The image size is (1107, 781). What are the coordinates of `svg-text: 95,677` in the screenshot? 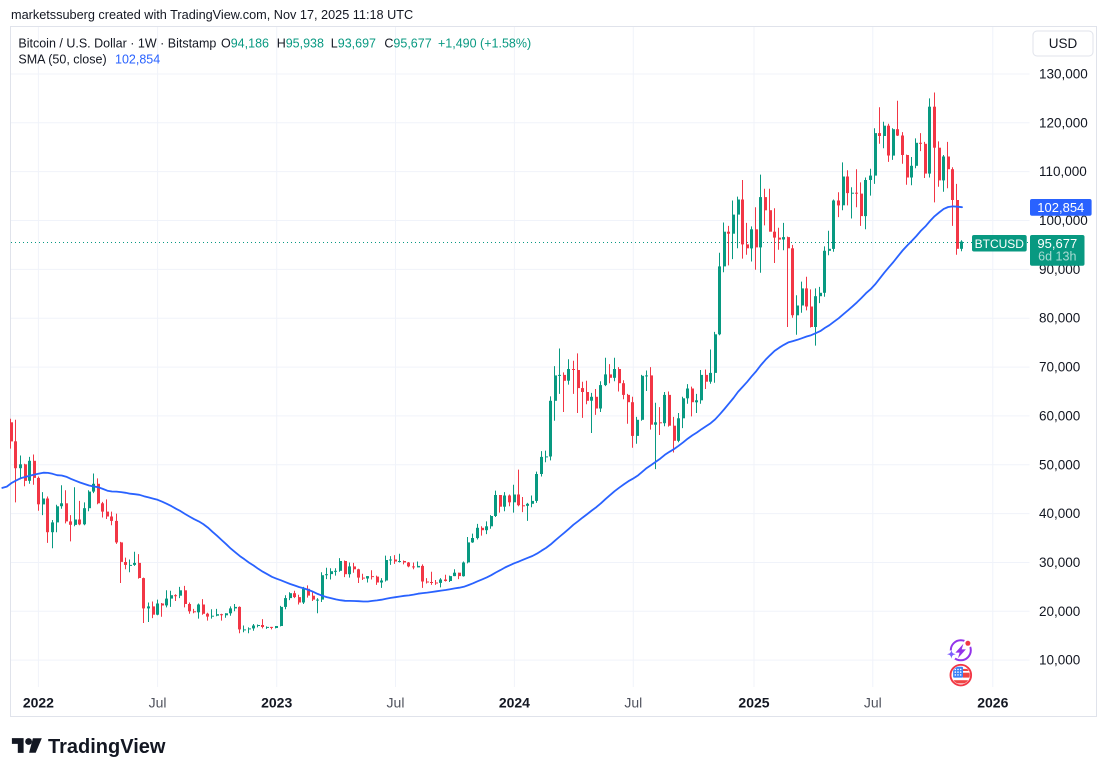 It's located at (1057, 243).